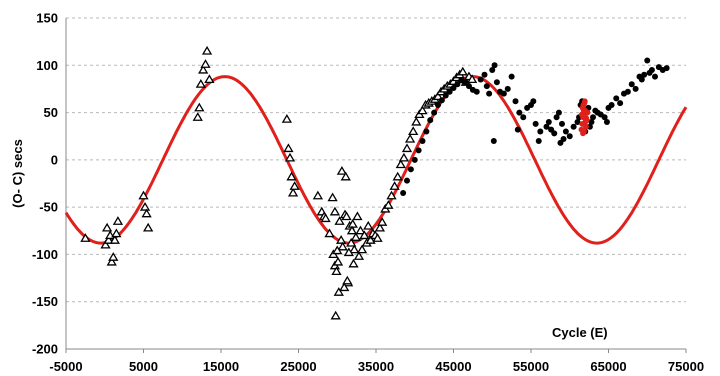  I want to click on x-tick-label: 65000, so click(608, 366).